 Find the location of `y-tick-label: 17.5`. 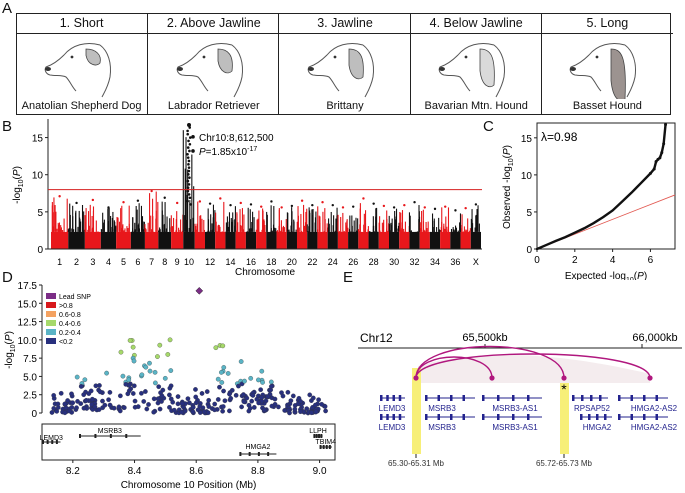

y-tick-label: 17.5 is located at coordinates (28, 286).